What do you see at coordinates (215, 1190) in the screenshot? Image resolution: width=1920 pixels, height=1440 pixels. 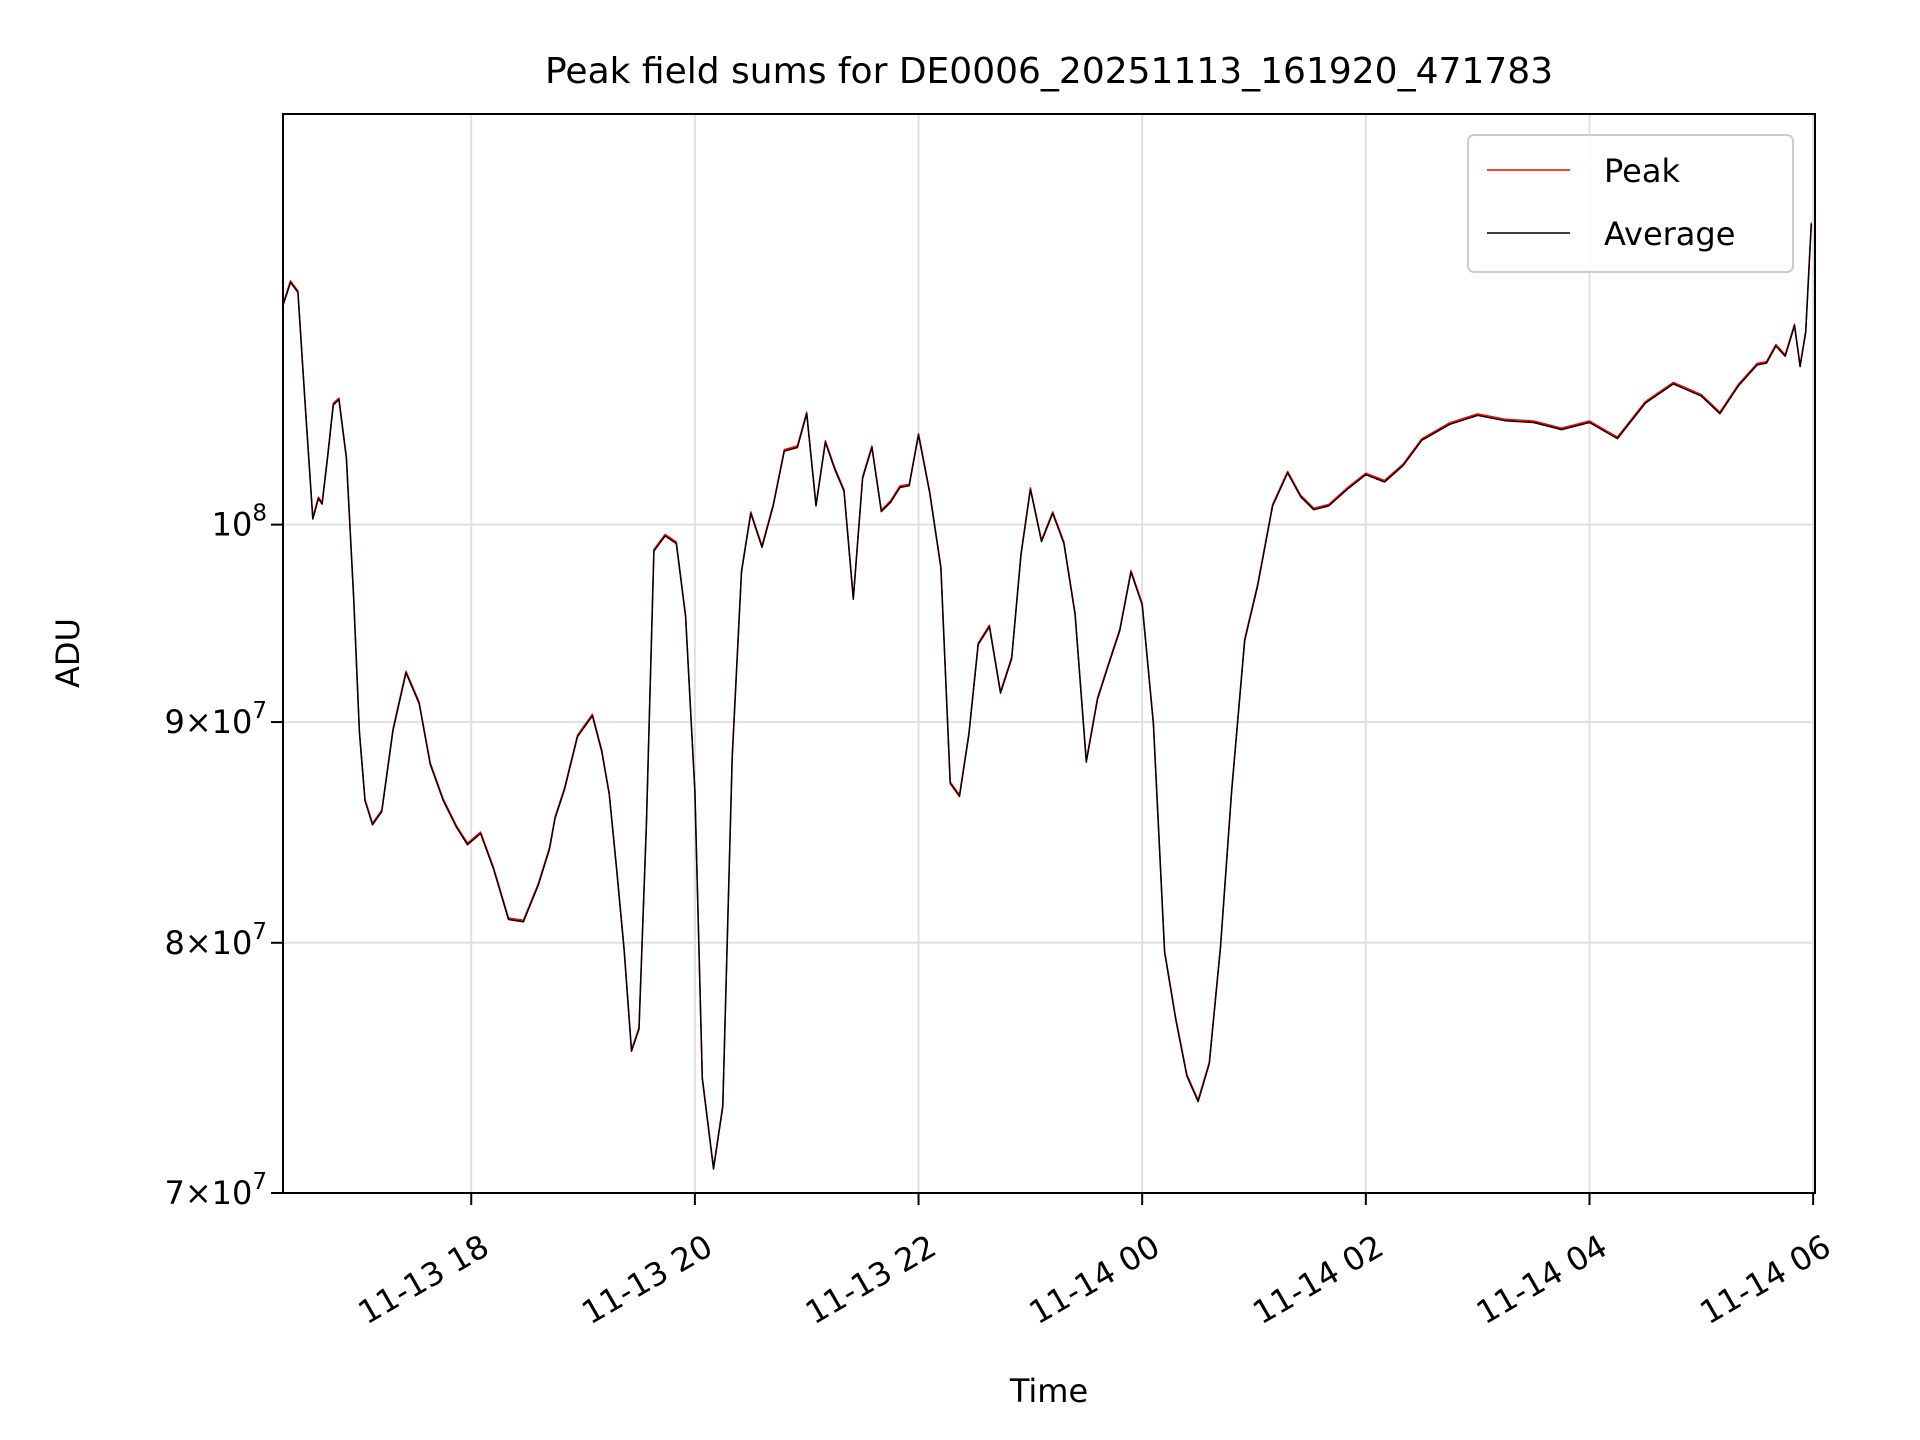 I see `y-tick-label: 7×107` at bounding box center [215, 1190].